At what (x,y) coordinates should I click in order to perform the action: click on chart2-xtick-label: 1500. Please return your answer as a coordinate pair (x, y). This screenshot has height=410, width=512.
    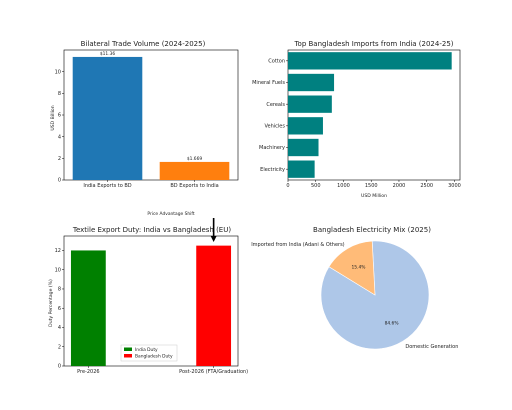
    Looking at the image, I should click on (371, 186).